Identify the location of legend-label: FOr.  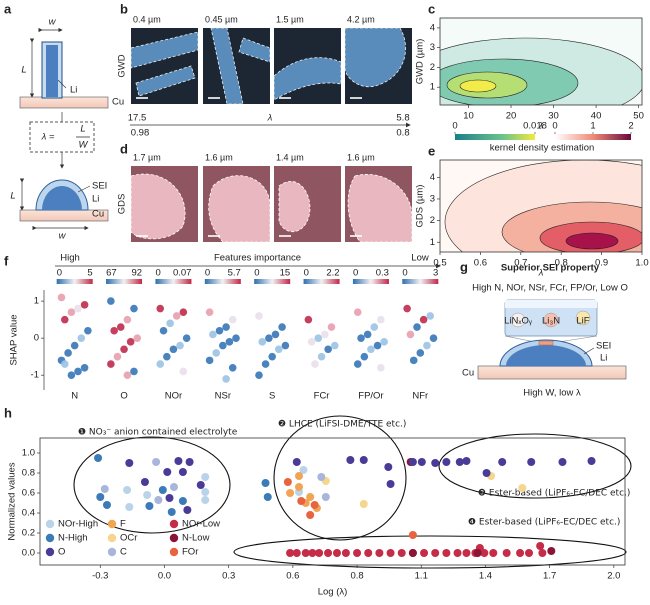
(190, 552).